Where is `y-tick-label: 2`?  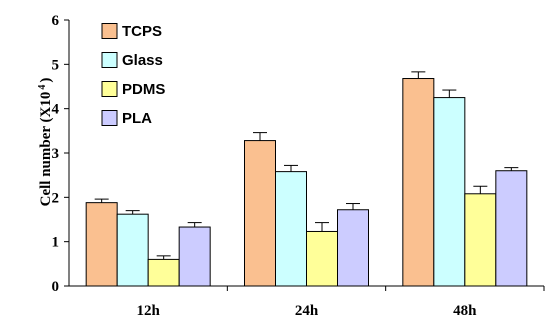 y-tick-label: 2 is located at coordinates (56, 198).